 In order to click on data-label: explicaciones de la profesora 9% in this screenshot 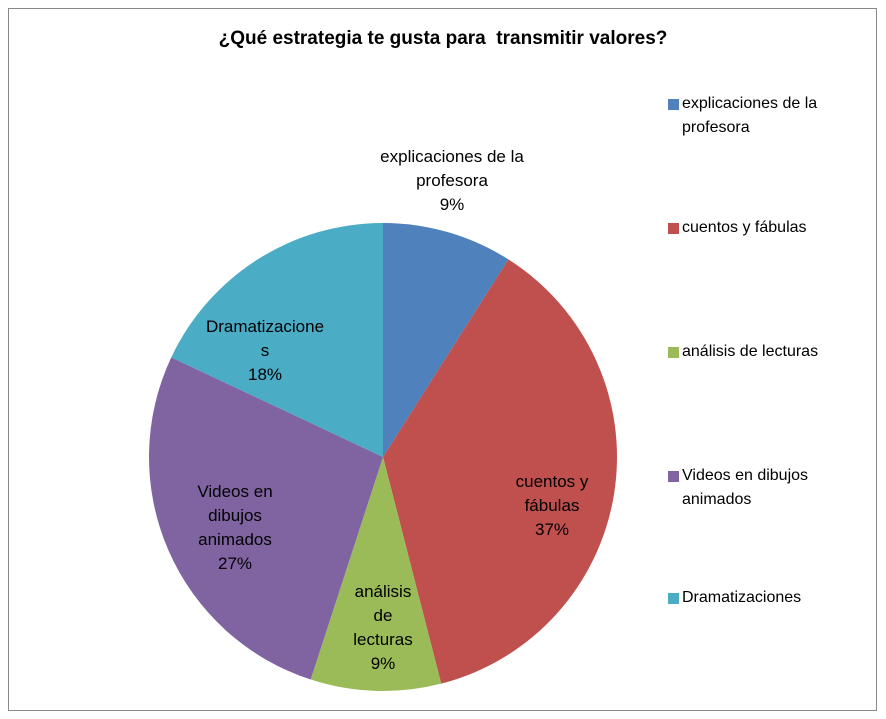, I will do `click(452, 181)`.